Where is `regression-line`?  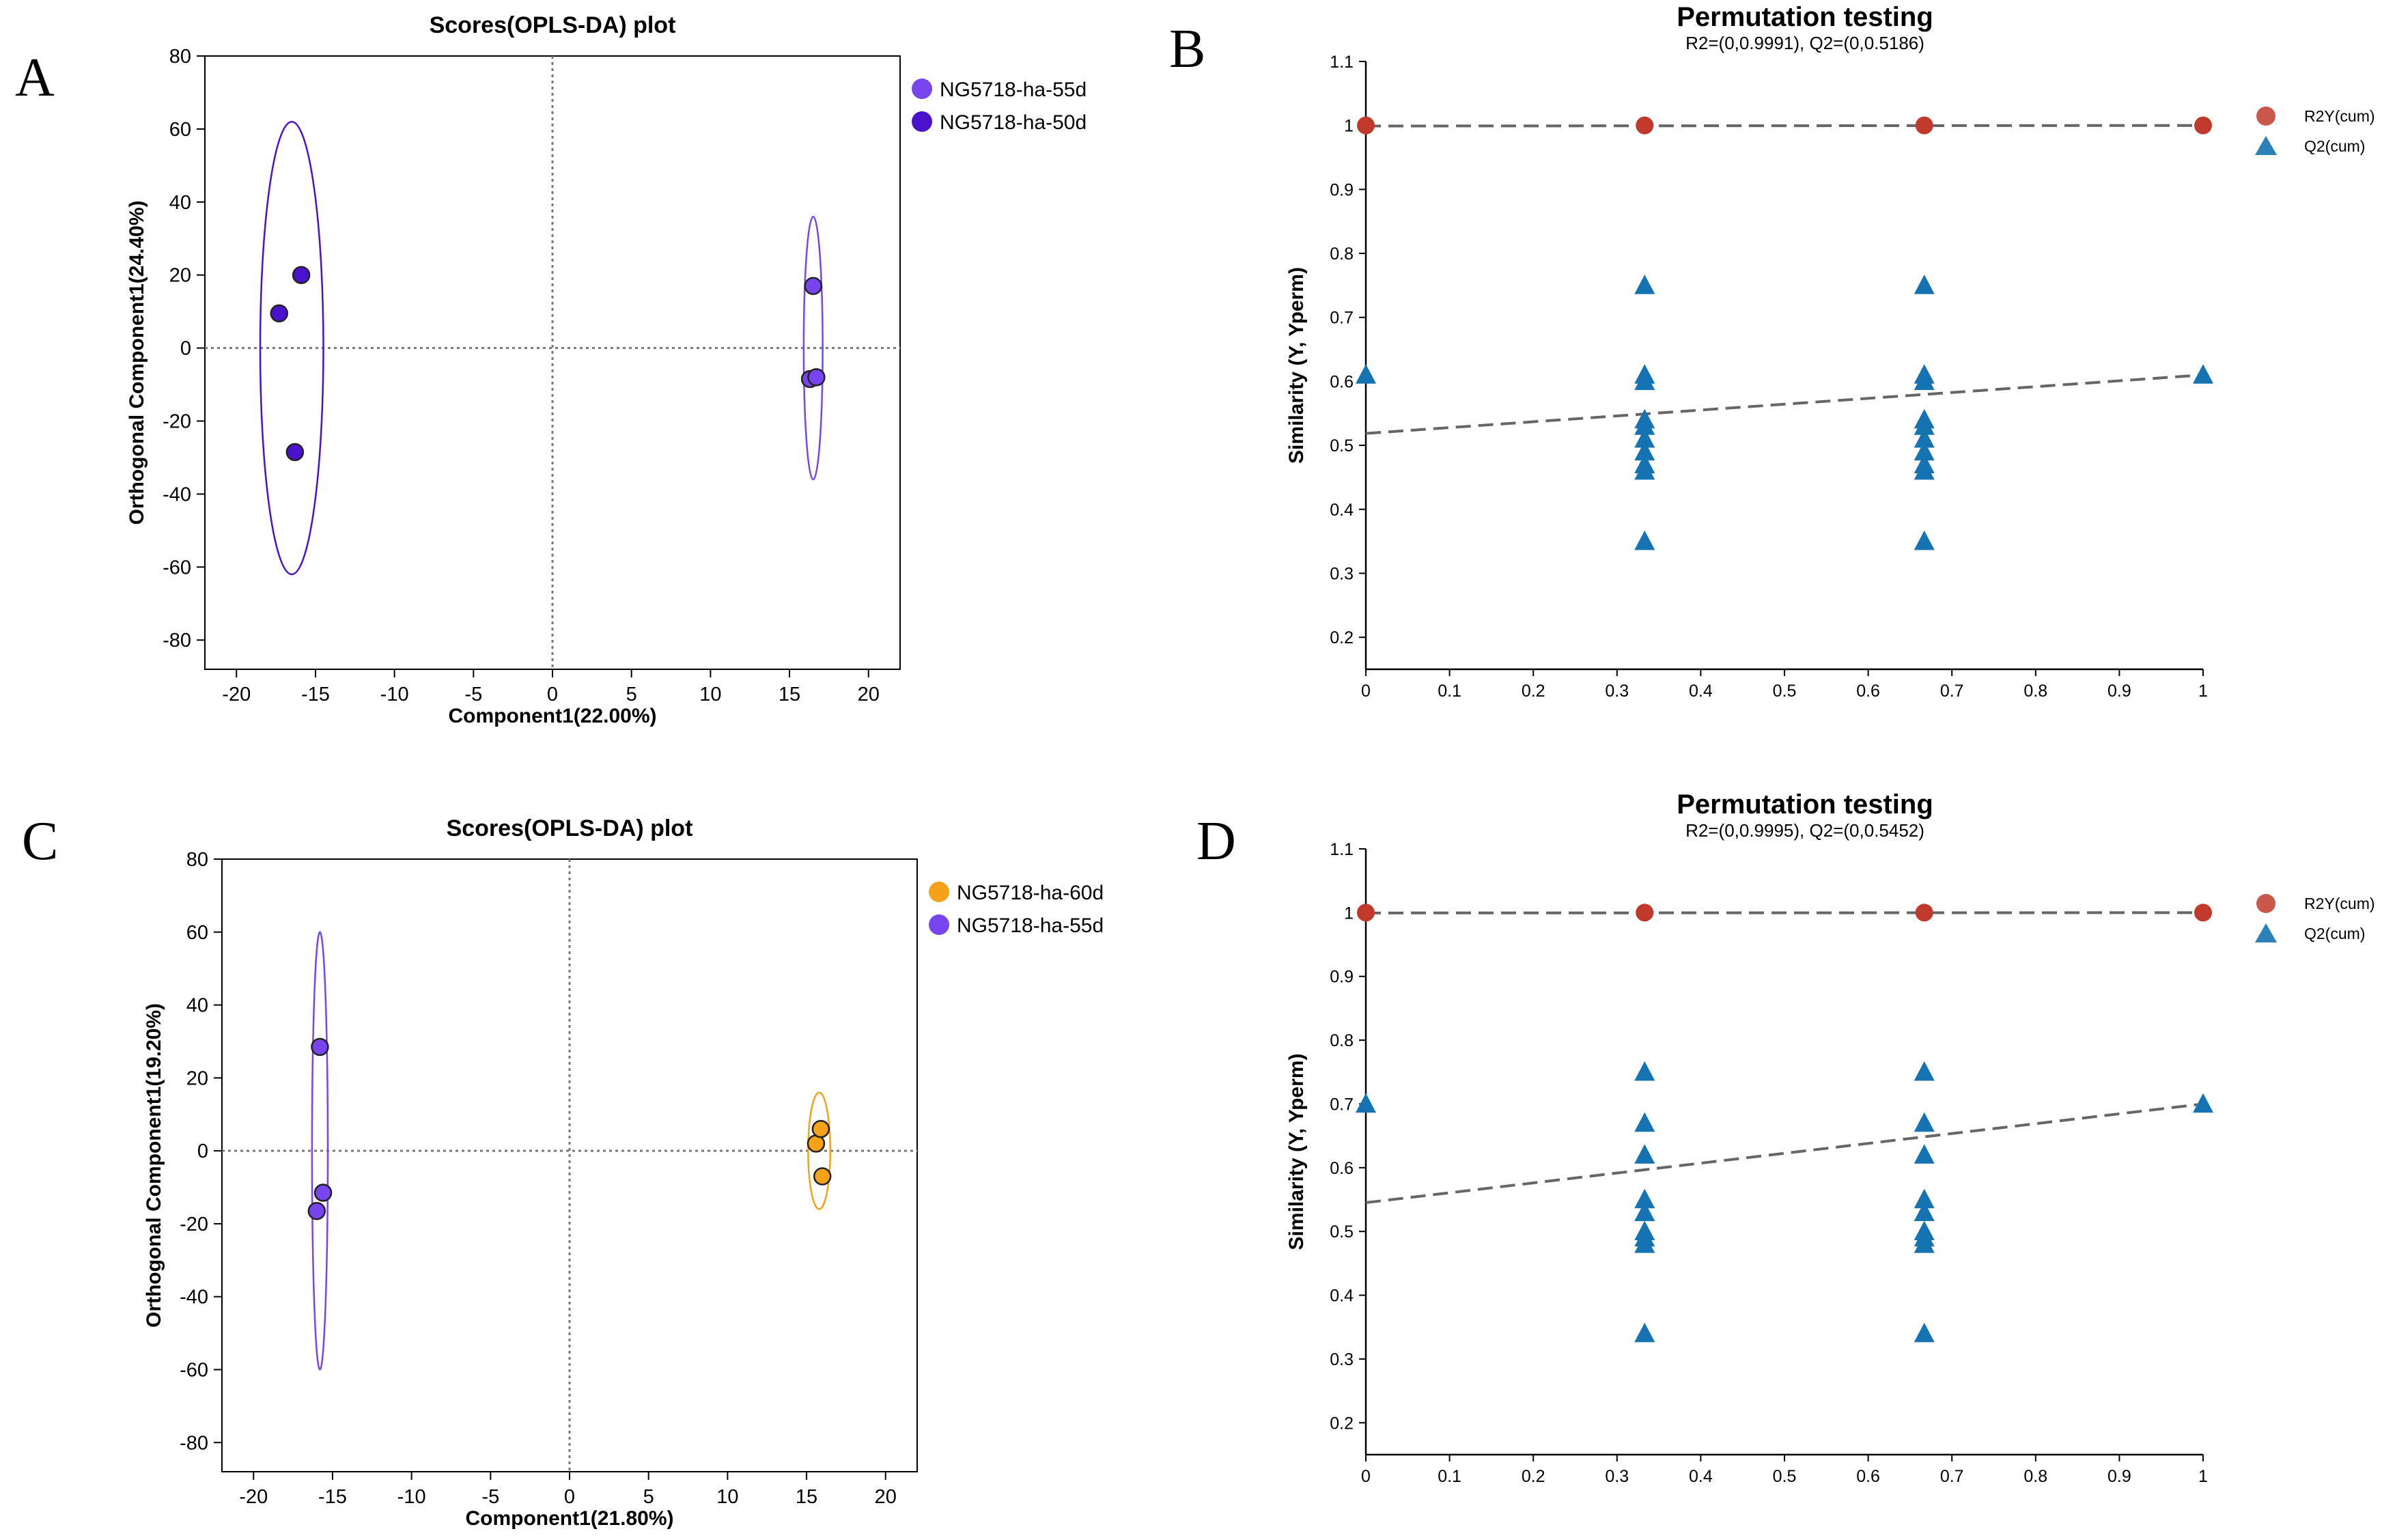
regression-line is located at coordinates (1785, 405).